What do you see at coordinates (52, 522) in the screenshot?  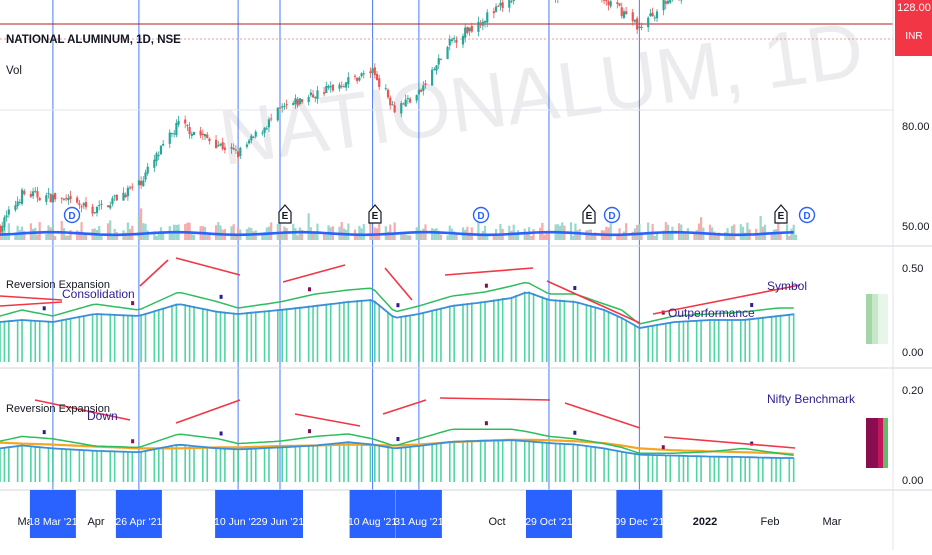 I see `date-tag-label: 18 Mar '21` at bounding box center [52, 522].